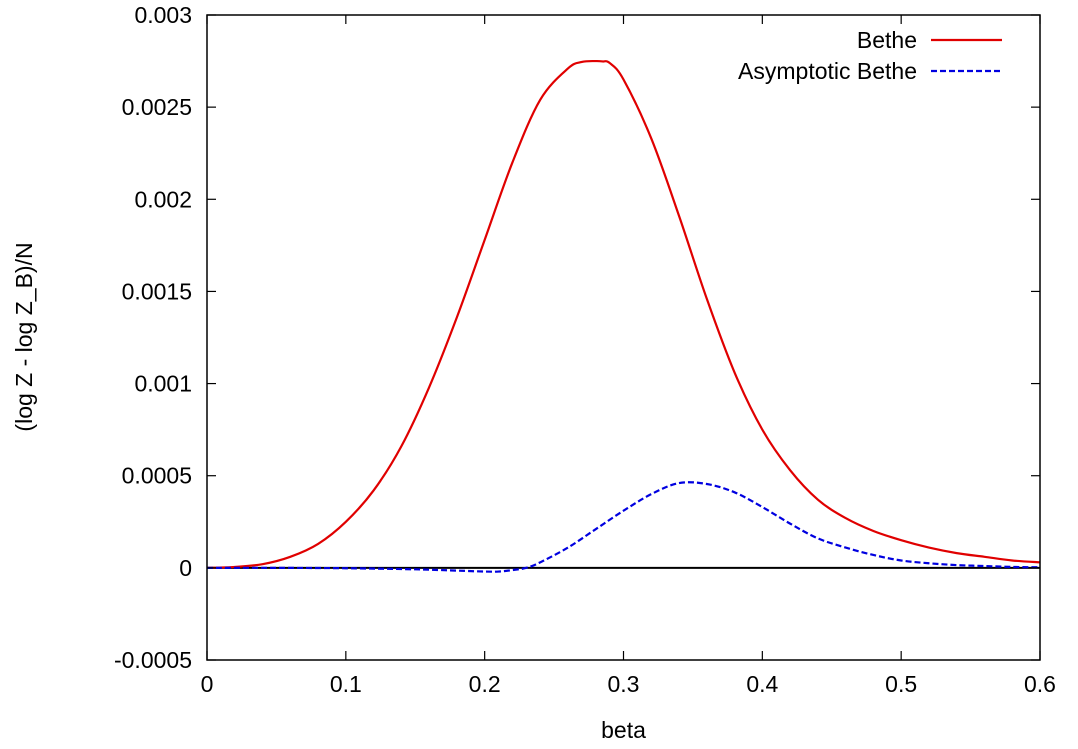 Image resolution: width=1078 pixels, height=749 pixels. Describe the element at coordinates (1040, 684) in the screenshot. I see `x-tick-label: 0.6` at that location.